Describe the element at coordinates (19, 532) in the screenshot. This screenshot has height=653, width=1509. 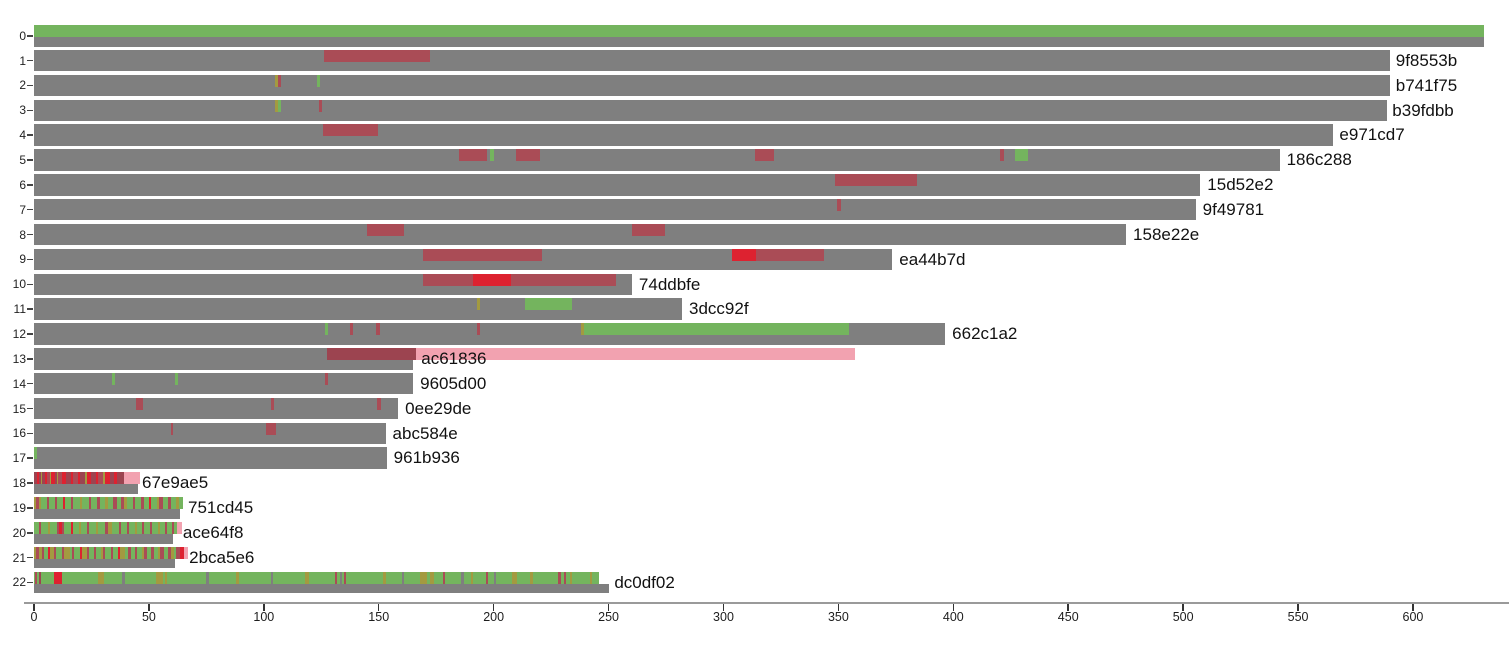
I see `y-axis-label: 20` at that location.